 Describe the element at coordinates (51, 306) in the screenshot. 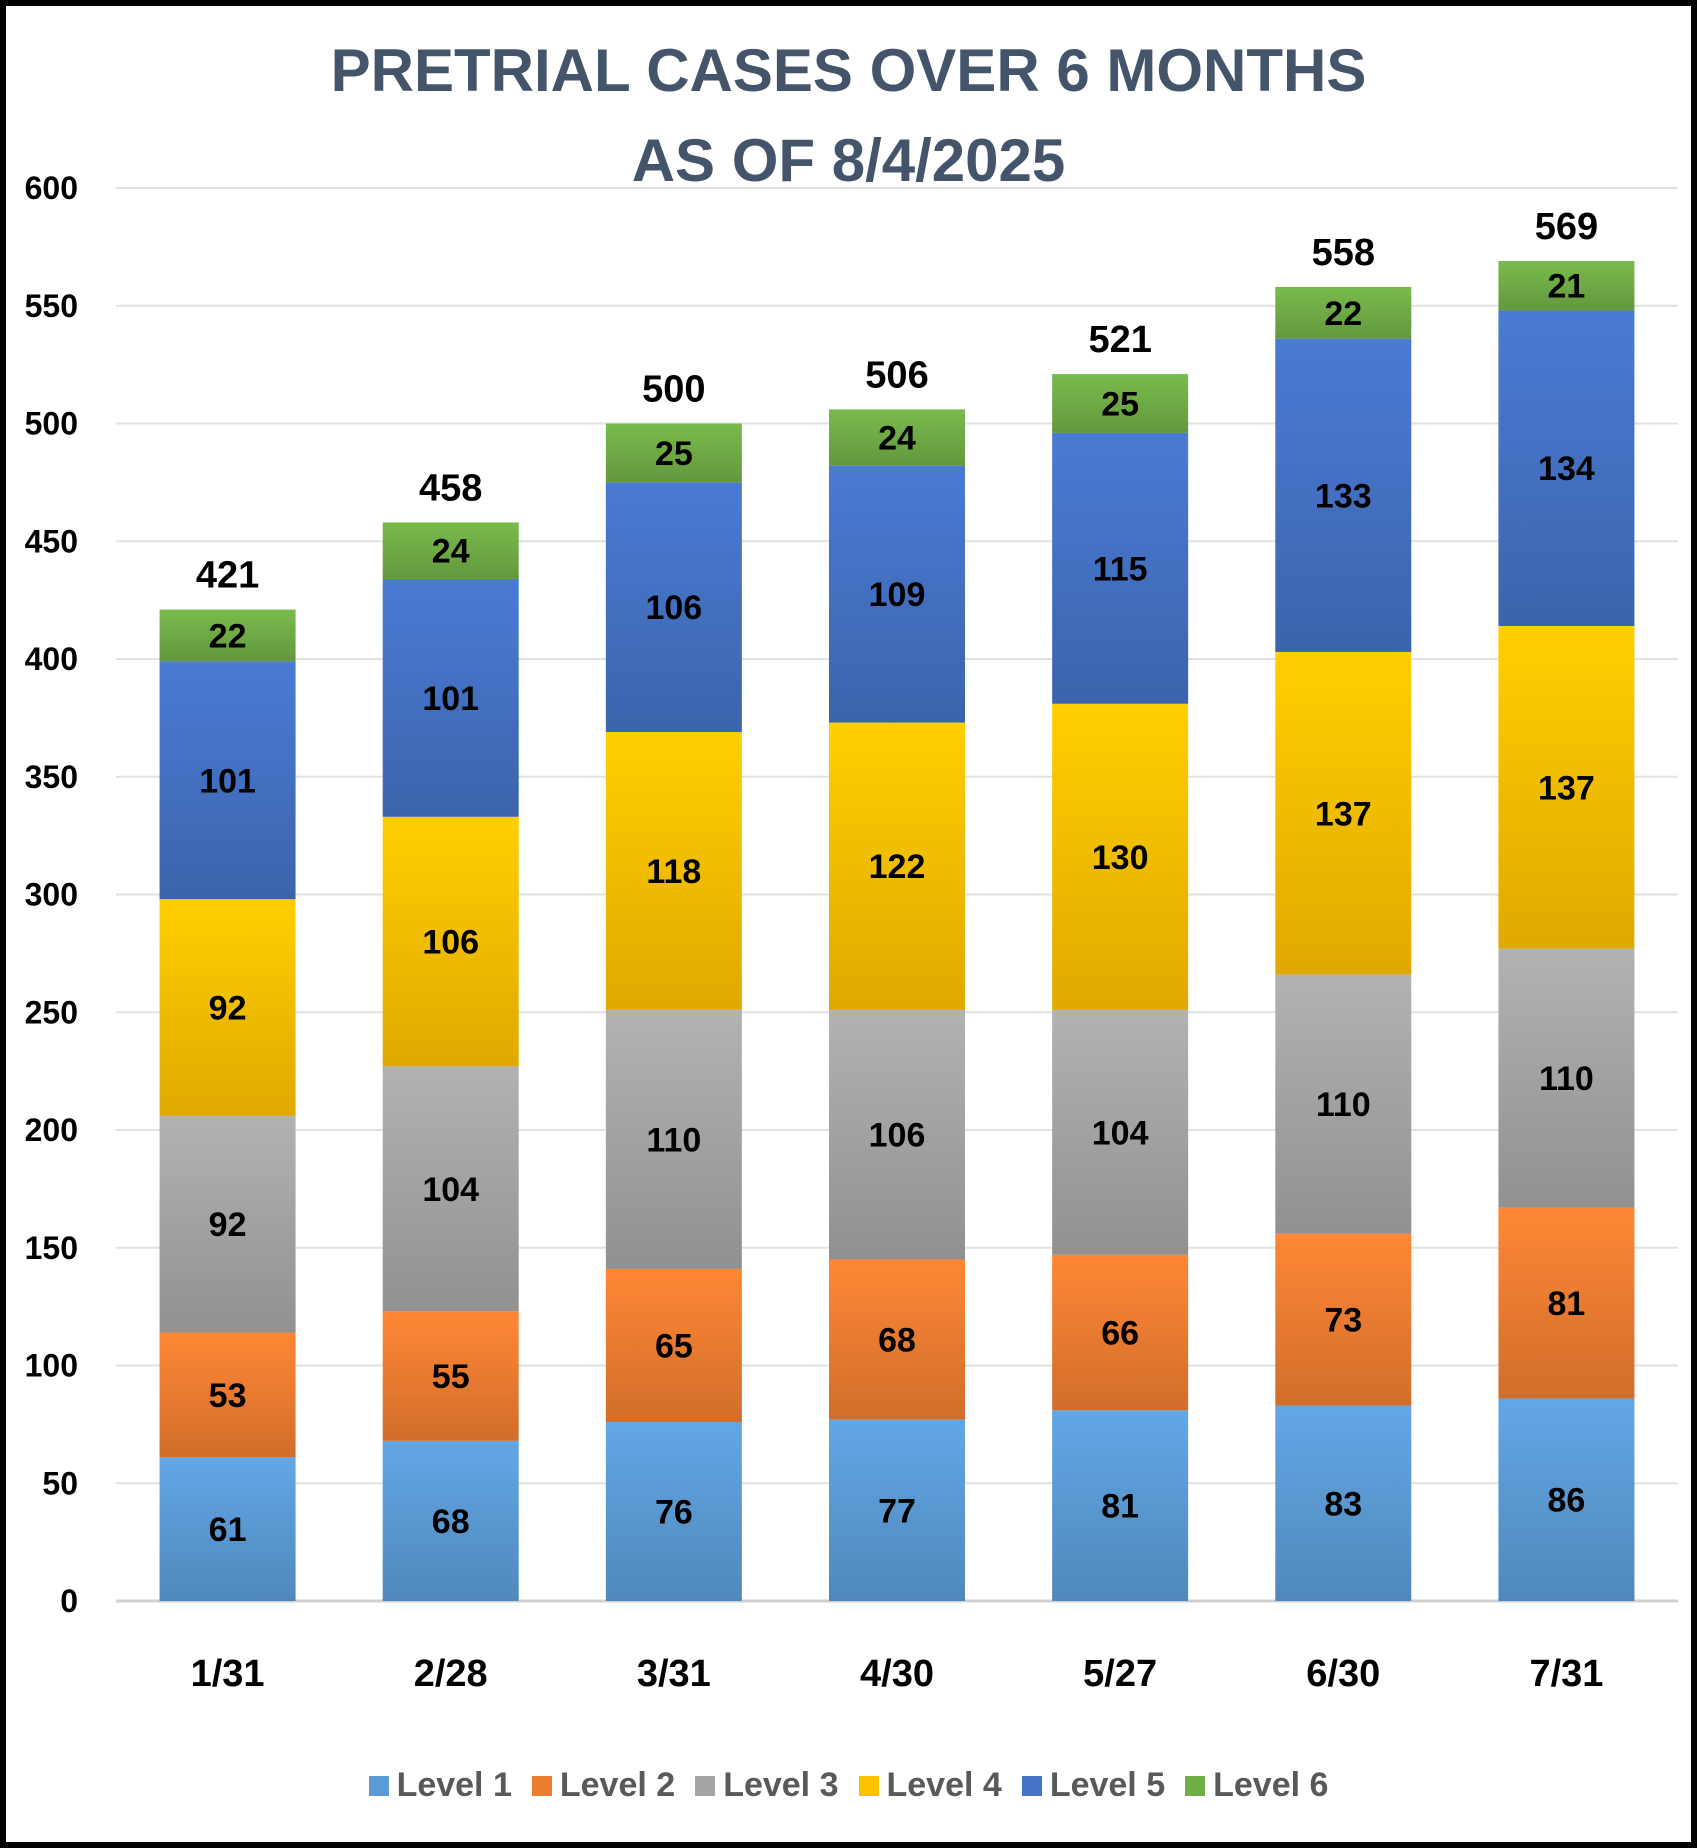

I see `y-tick-label: 550` at that location.